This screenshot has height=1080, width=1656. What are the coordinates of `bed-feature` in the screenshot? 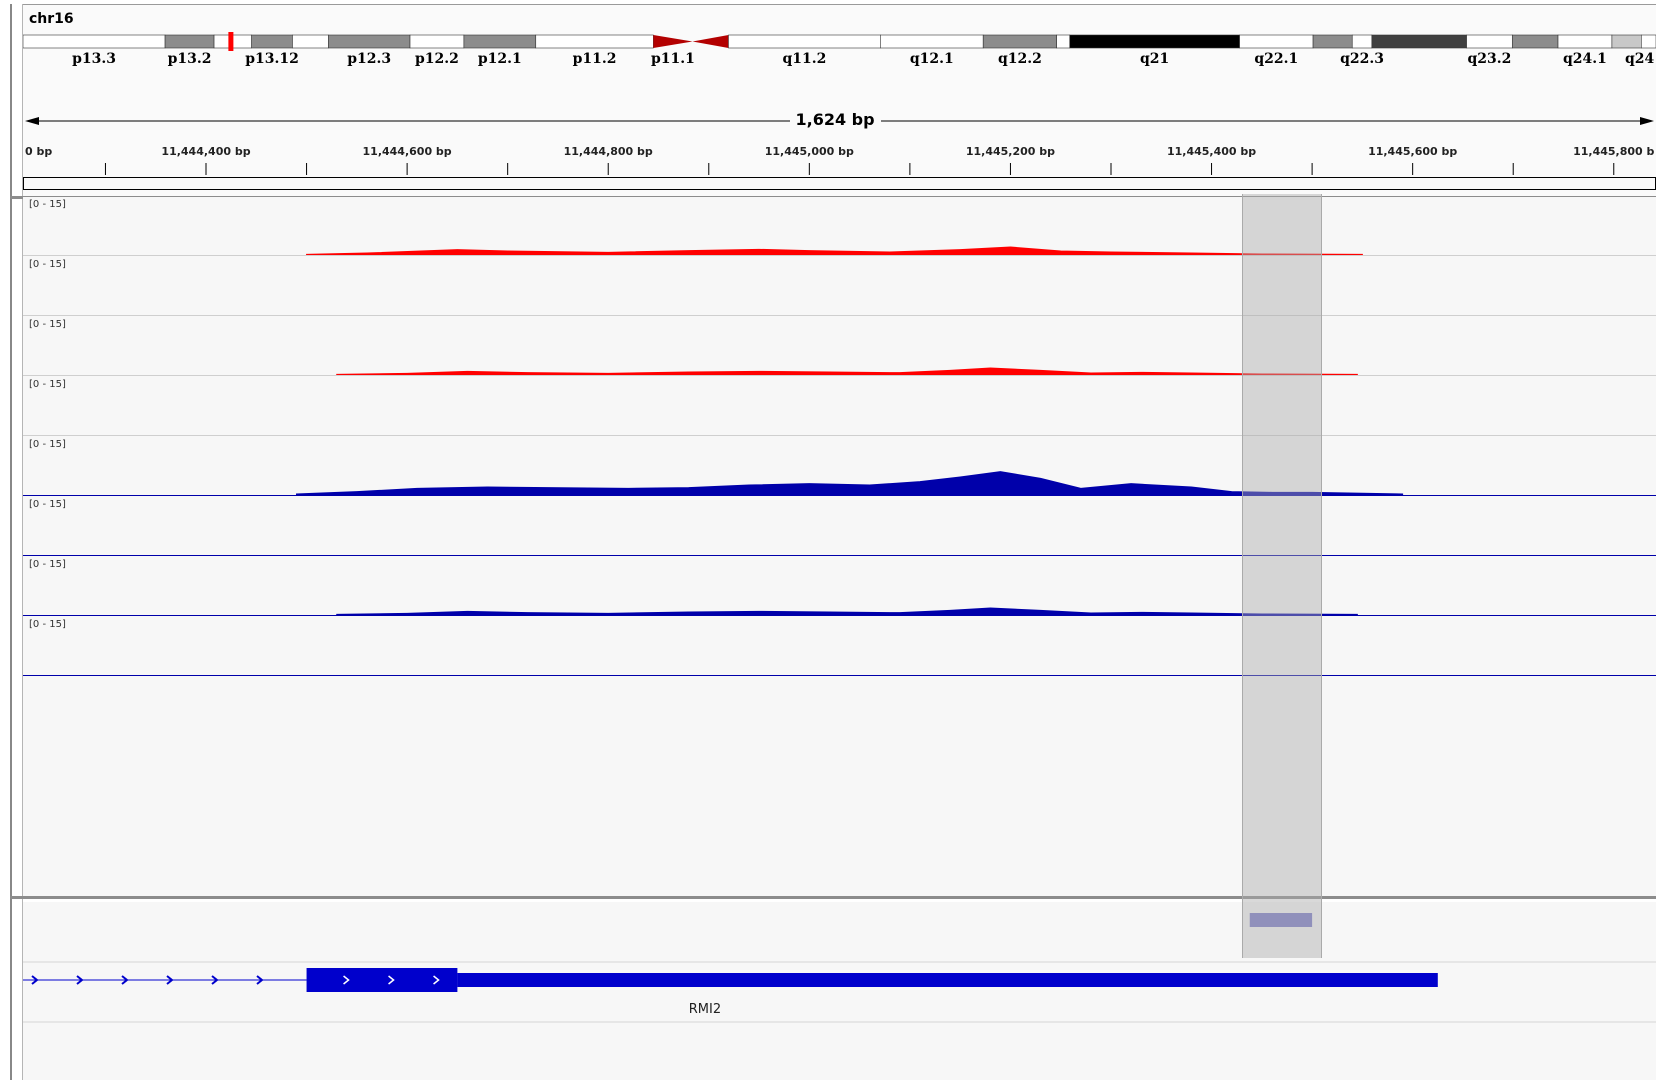 It's located at (1281, 920).